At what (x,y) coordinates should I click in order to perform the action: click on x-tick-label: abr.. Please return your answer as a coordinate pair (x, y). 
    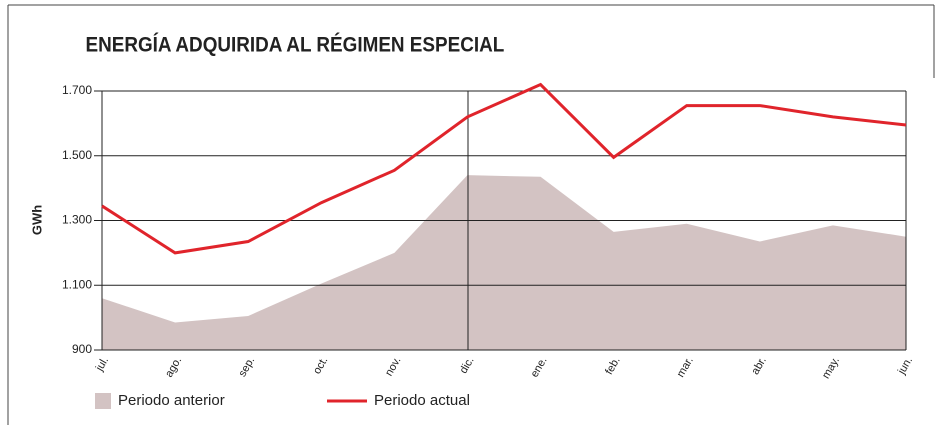
    Looking at the image, I should click on (759, 366).